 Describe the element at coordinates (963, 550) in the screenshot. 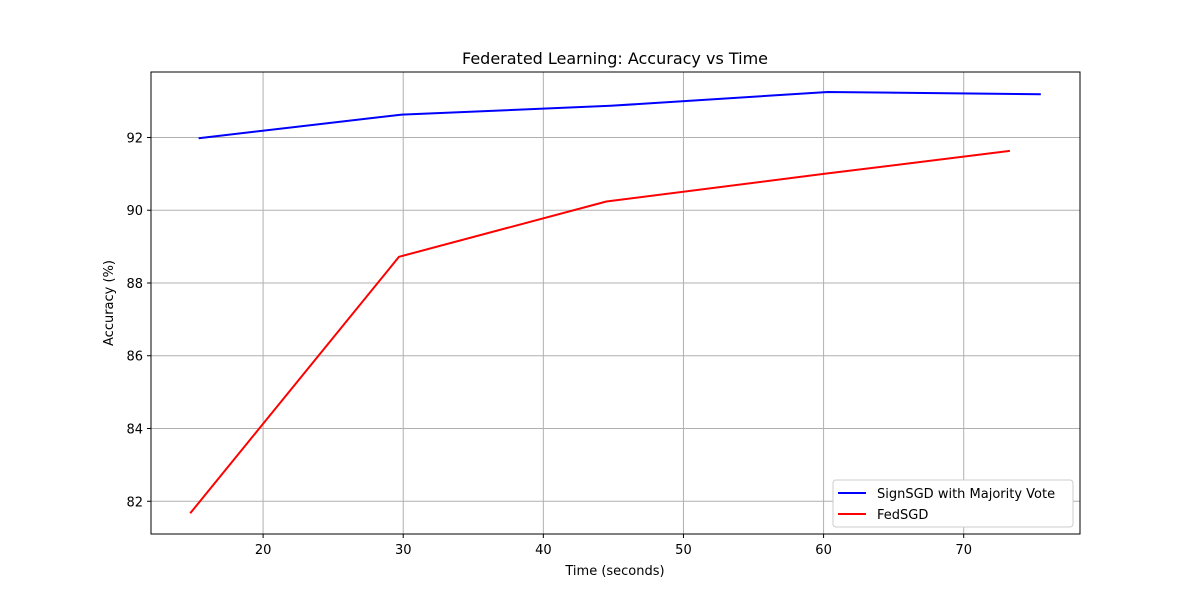

I see `x-tick-label: 70` at that location.